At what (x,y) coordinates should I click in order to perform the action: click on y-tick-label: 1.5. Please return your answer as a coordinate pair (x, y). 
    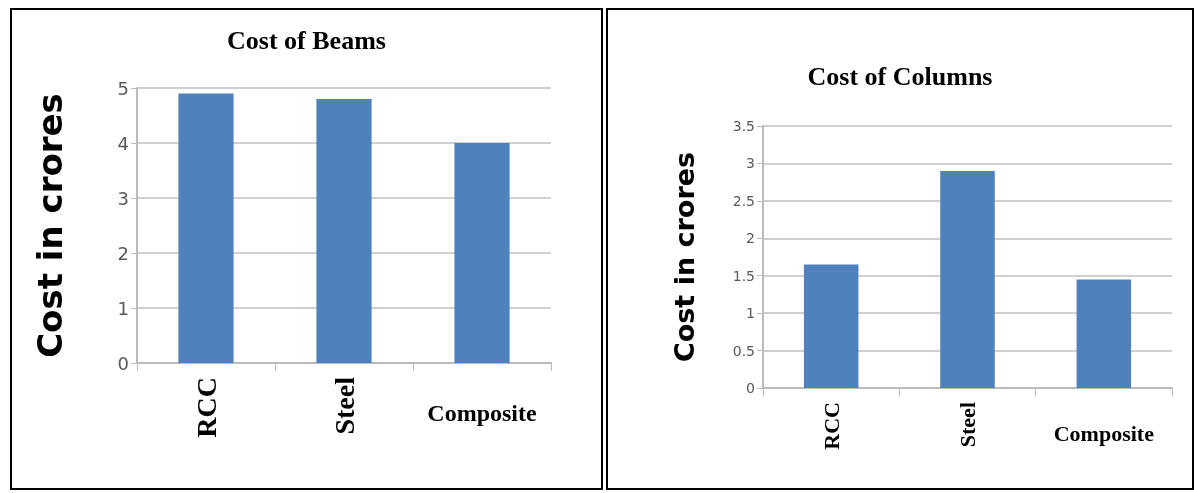
    Looking at the image, I should click on (743, 275).